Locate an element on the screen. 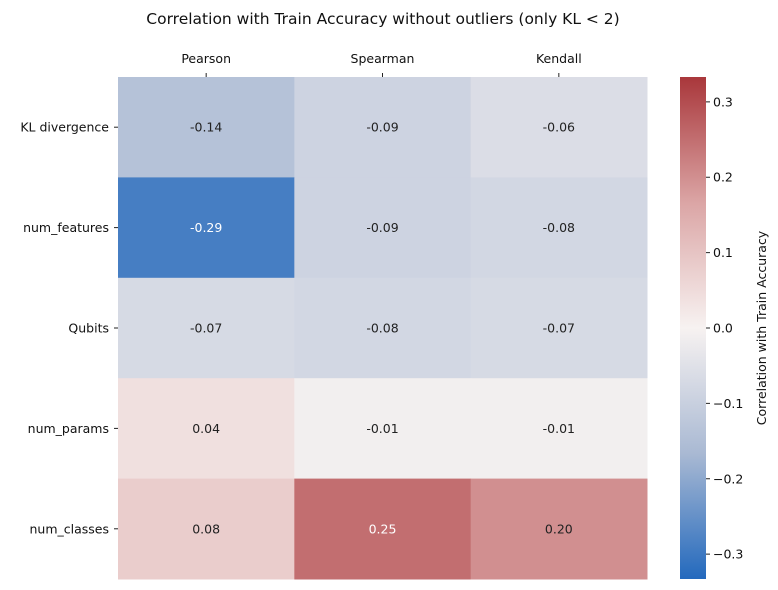 This screenshot has height=590, width=778. x-axis: Pearson Spearman Kendall is located at coordinates (381, 64).